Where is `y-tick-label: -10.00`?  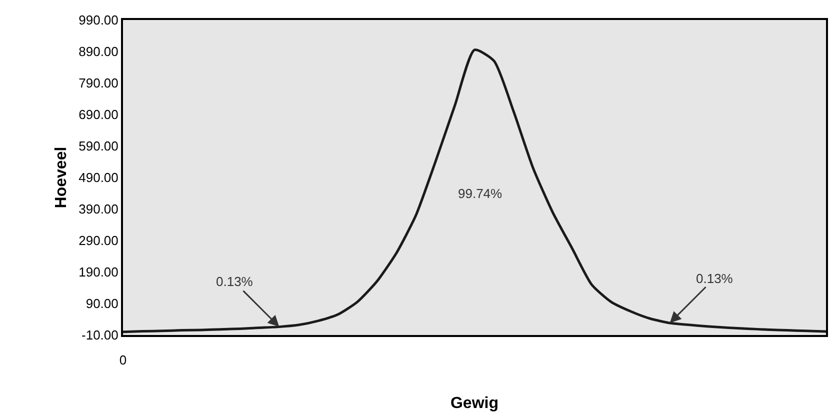 y-tick-label: -10.00 is located at coordinates (100, 335).